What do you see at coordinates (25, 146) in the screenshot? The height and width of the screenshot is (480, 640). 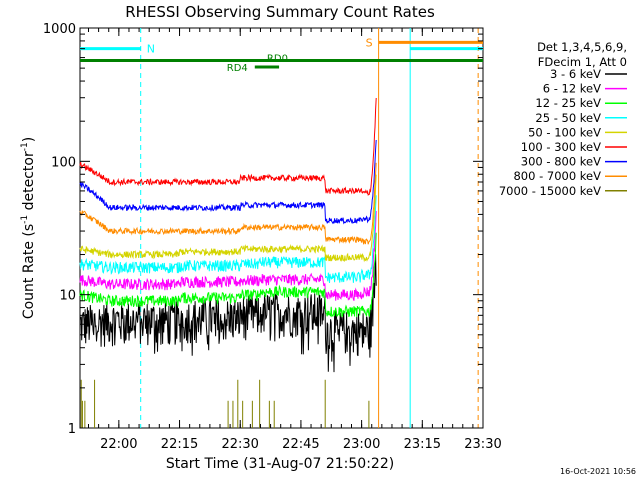 I see `y-axis-label-sup2: -1` at bounding box center [25, 146].